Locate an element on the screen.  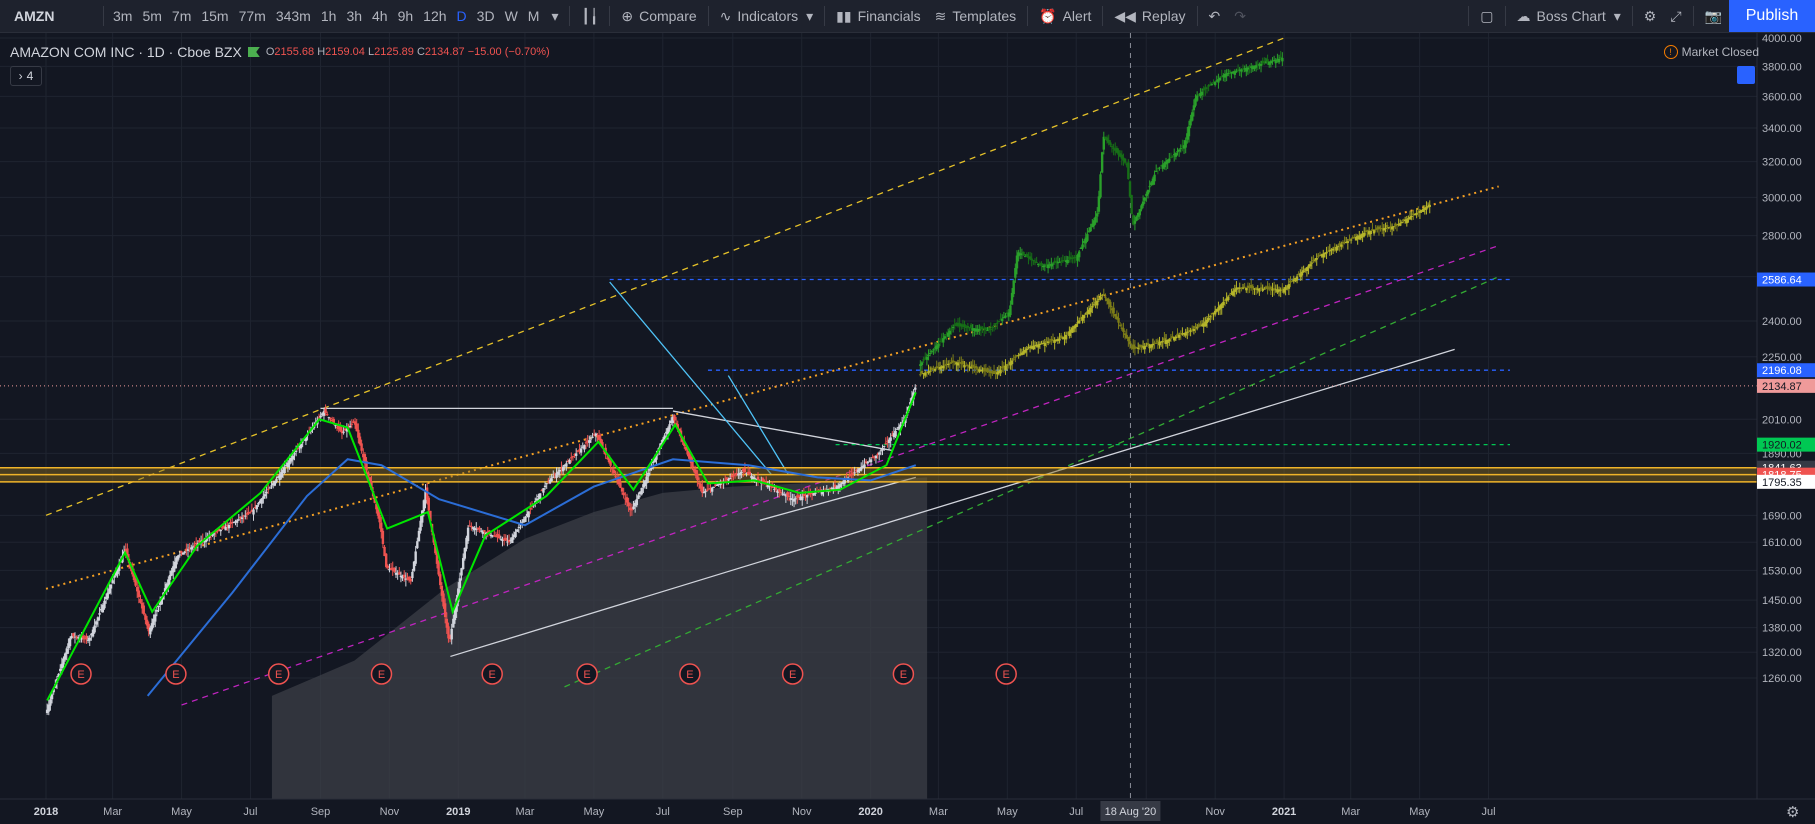
publish-button: Publish is located at coordinates (1772, 16).